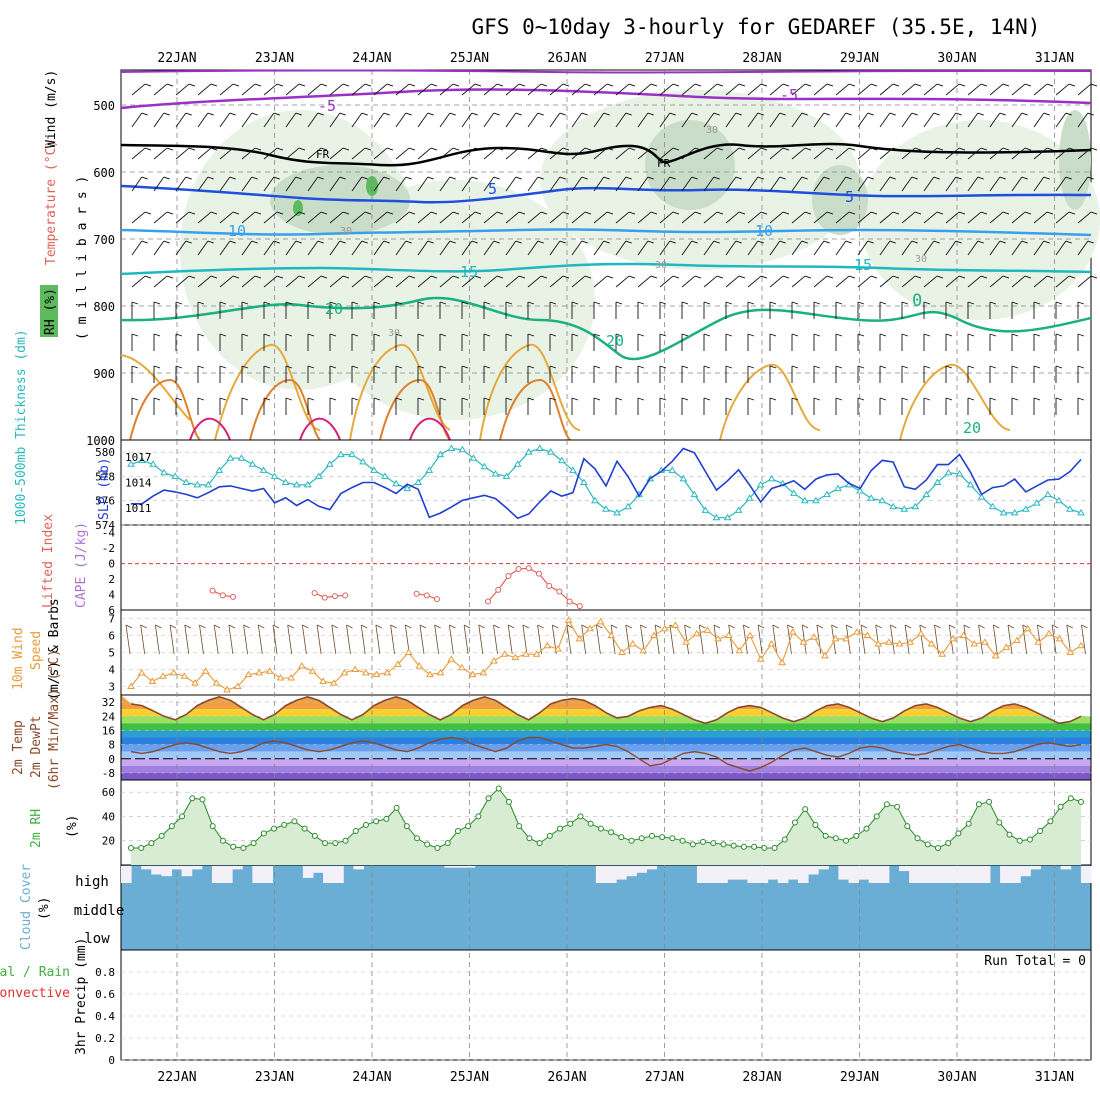 The width and height of the screenshot is (1100, 1100). Describe the element at coordinates (569, 601) in the screenshot. I see `lifted-index-line-point` at that location.